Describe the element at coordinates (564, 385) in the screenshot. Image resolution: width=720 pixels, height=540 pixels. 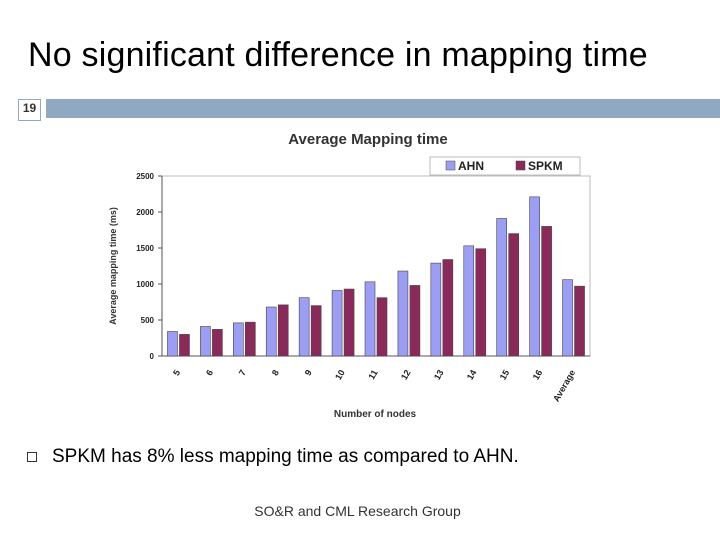
I see `x-tick-label: Average` at that location.